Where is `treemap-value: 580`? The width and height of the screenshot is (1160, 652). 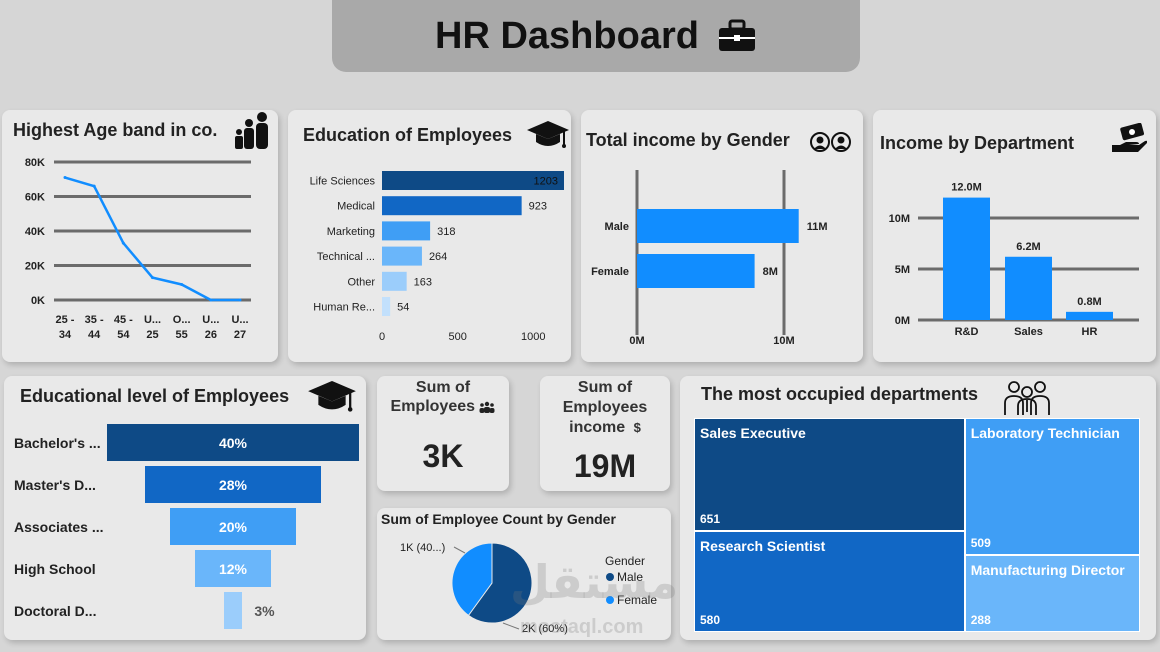
treemap-value: 580 is located at coordinates (710, 619).